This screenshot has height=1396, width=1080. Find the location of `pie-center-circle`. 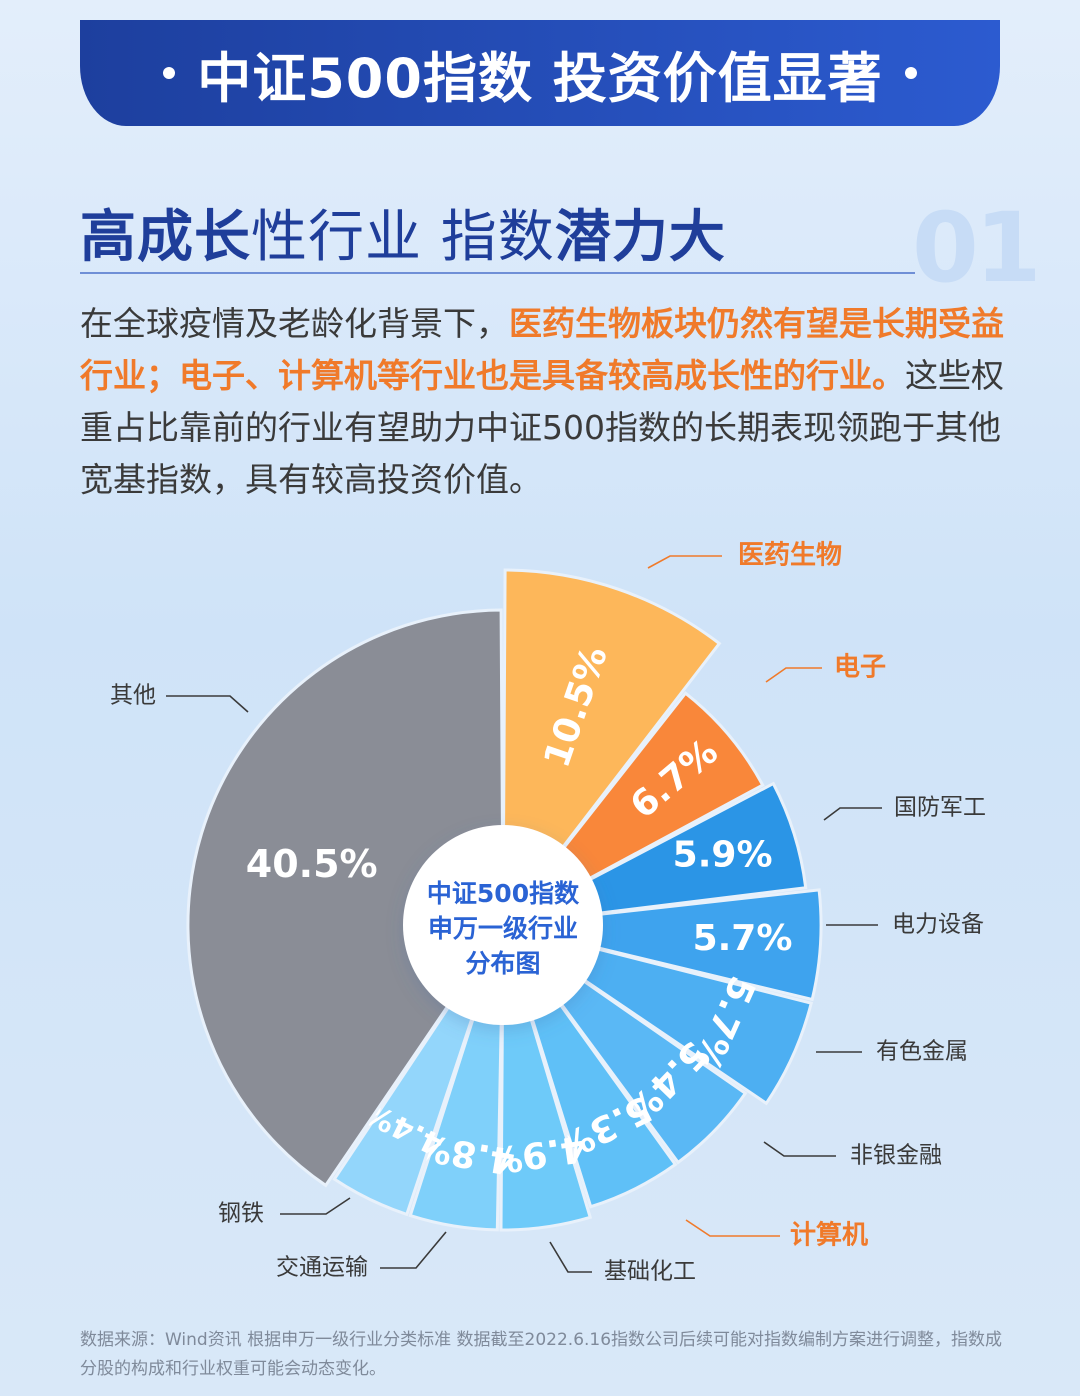

pie-center-circle is located at coordinates (503, 925).